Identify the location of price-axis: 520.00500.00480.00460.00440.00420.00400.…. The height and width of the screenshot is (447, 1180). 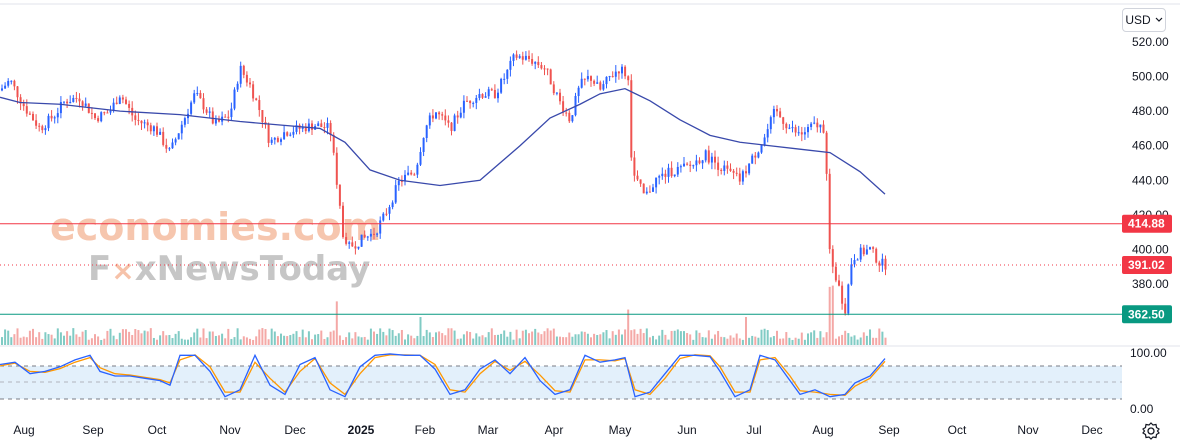
(1150, 163).